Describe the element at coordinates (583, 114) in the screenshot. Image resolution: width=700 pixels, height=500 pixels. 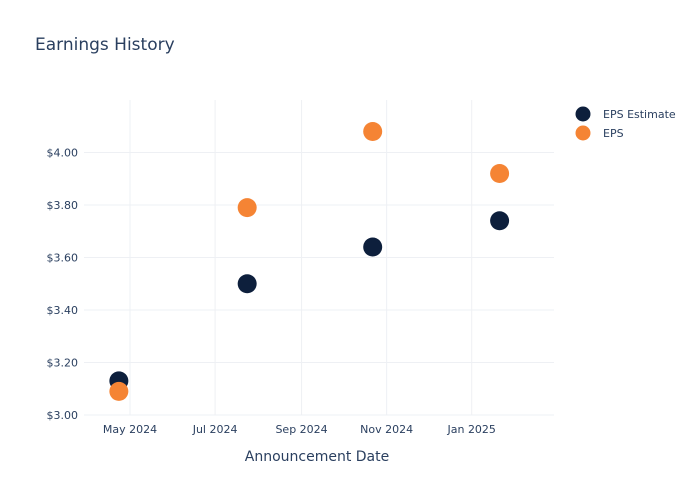
I see `legend-marker-eps-estimate` at that location.